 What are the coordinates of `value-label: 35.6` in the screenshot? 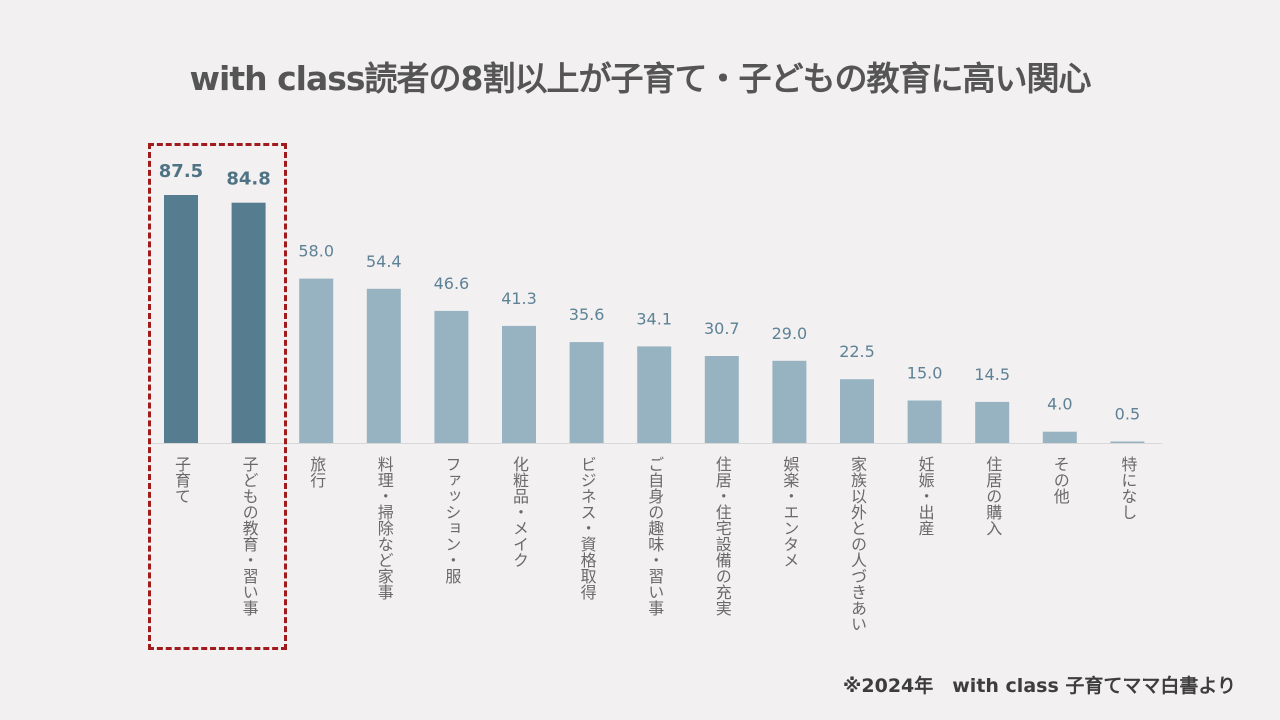 It's located at (587, 314).